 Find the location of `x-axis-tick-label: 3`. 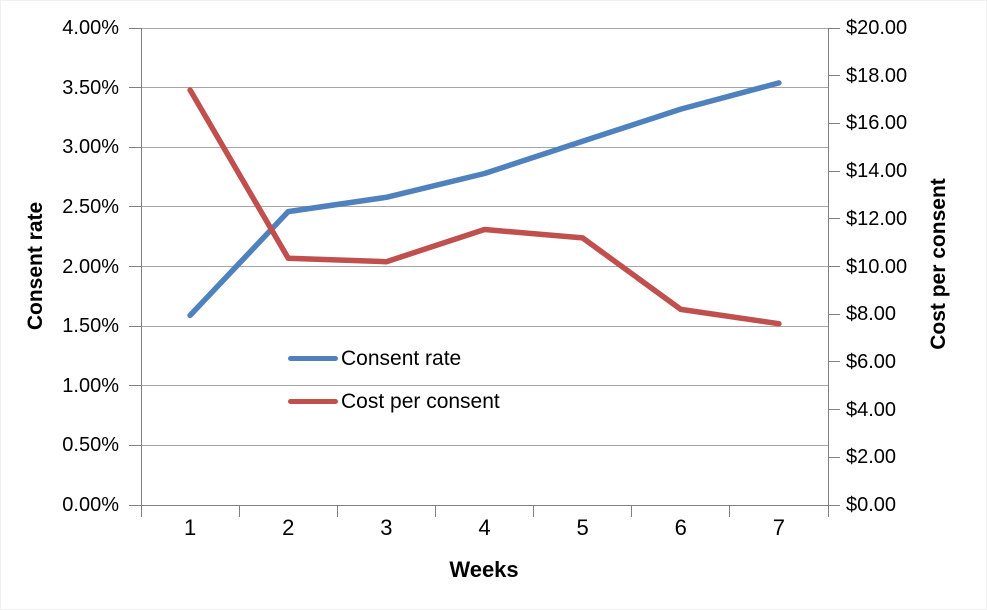

x-axis-tick-label: 3 is located at coordinates (386, 527).